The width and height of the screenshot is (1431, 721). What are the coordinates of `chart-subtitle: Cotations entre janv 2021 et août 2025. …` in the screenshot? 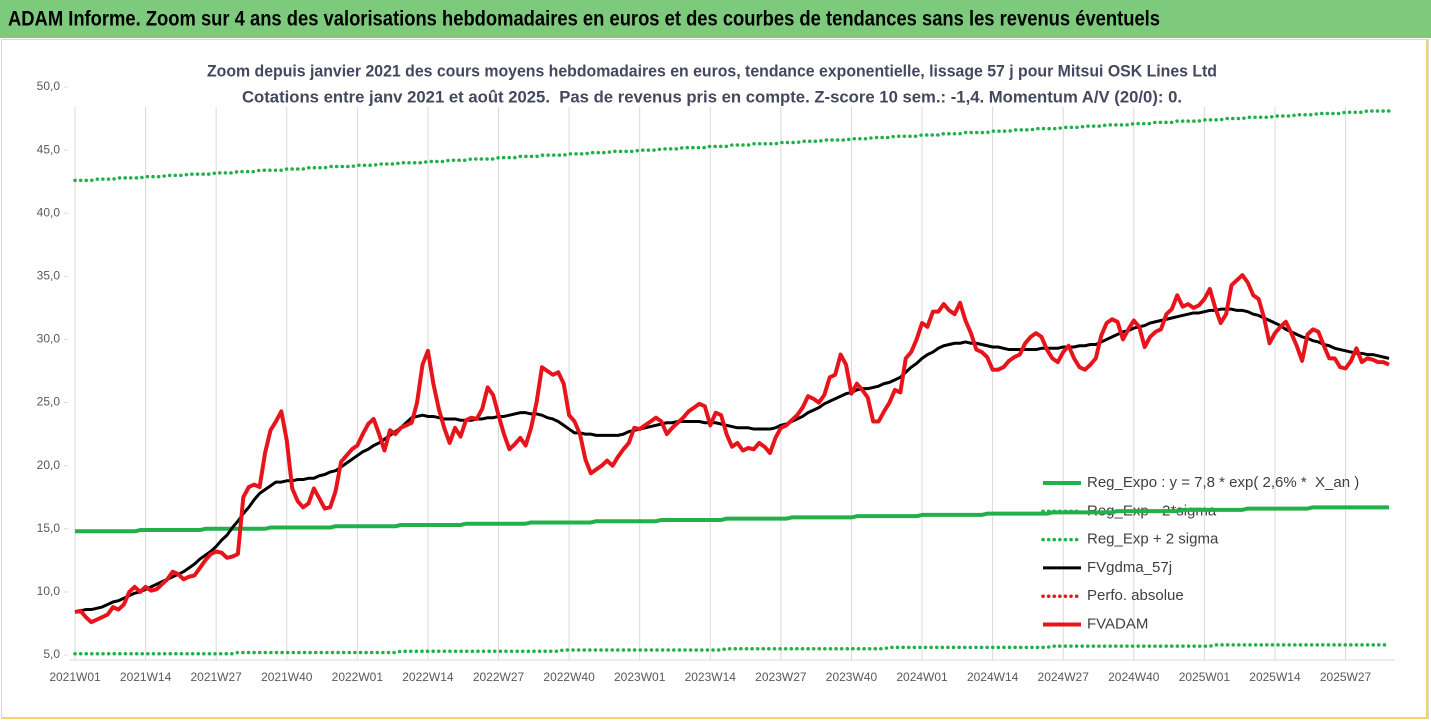 It's located at (712, 96).